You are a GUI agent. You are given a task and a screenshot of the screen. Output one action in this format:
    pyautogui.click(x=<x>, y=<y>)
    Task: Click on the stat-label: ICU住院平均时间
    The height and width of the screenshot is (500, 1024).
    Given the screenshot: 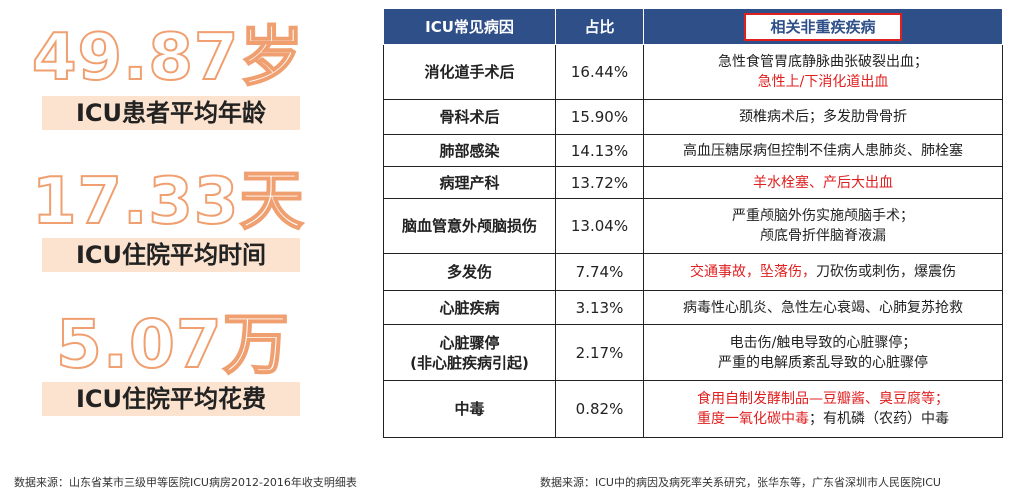 What is the action you would take?
    pyautogui.click(x=171, y=255)
    